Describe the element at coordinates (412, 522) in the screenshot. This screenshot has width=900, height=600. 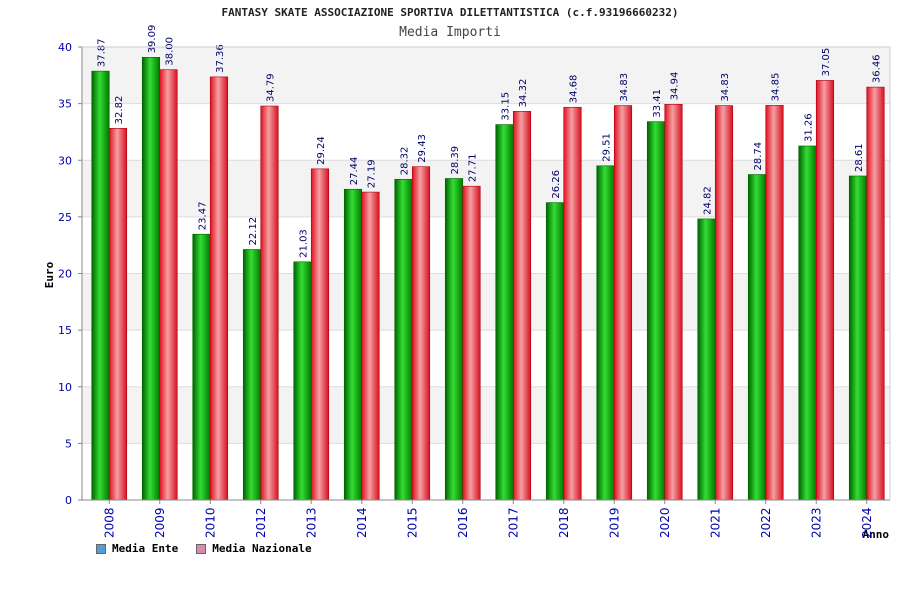
I see `x-tick-label: 2015` at that location.